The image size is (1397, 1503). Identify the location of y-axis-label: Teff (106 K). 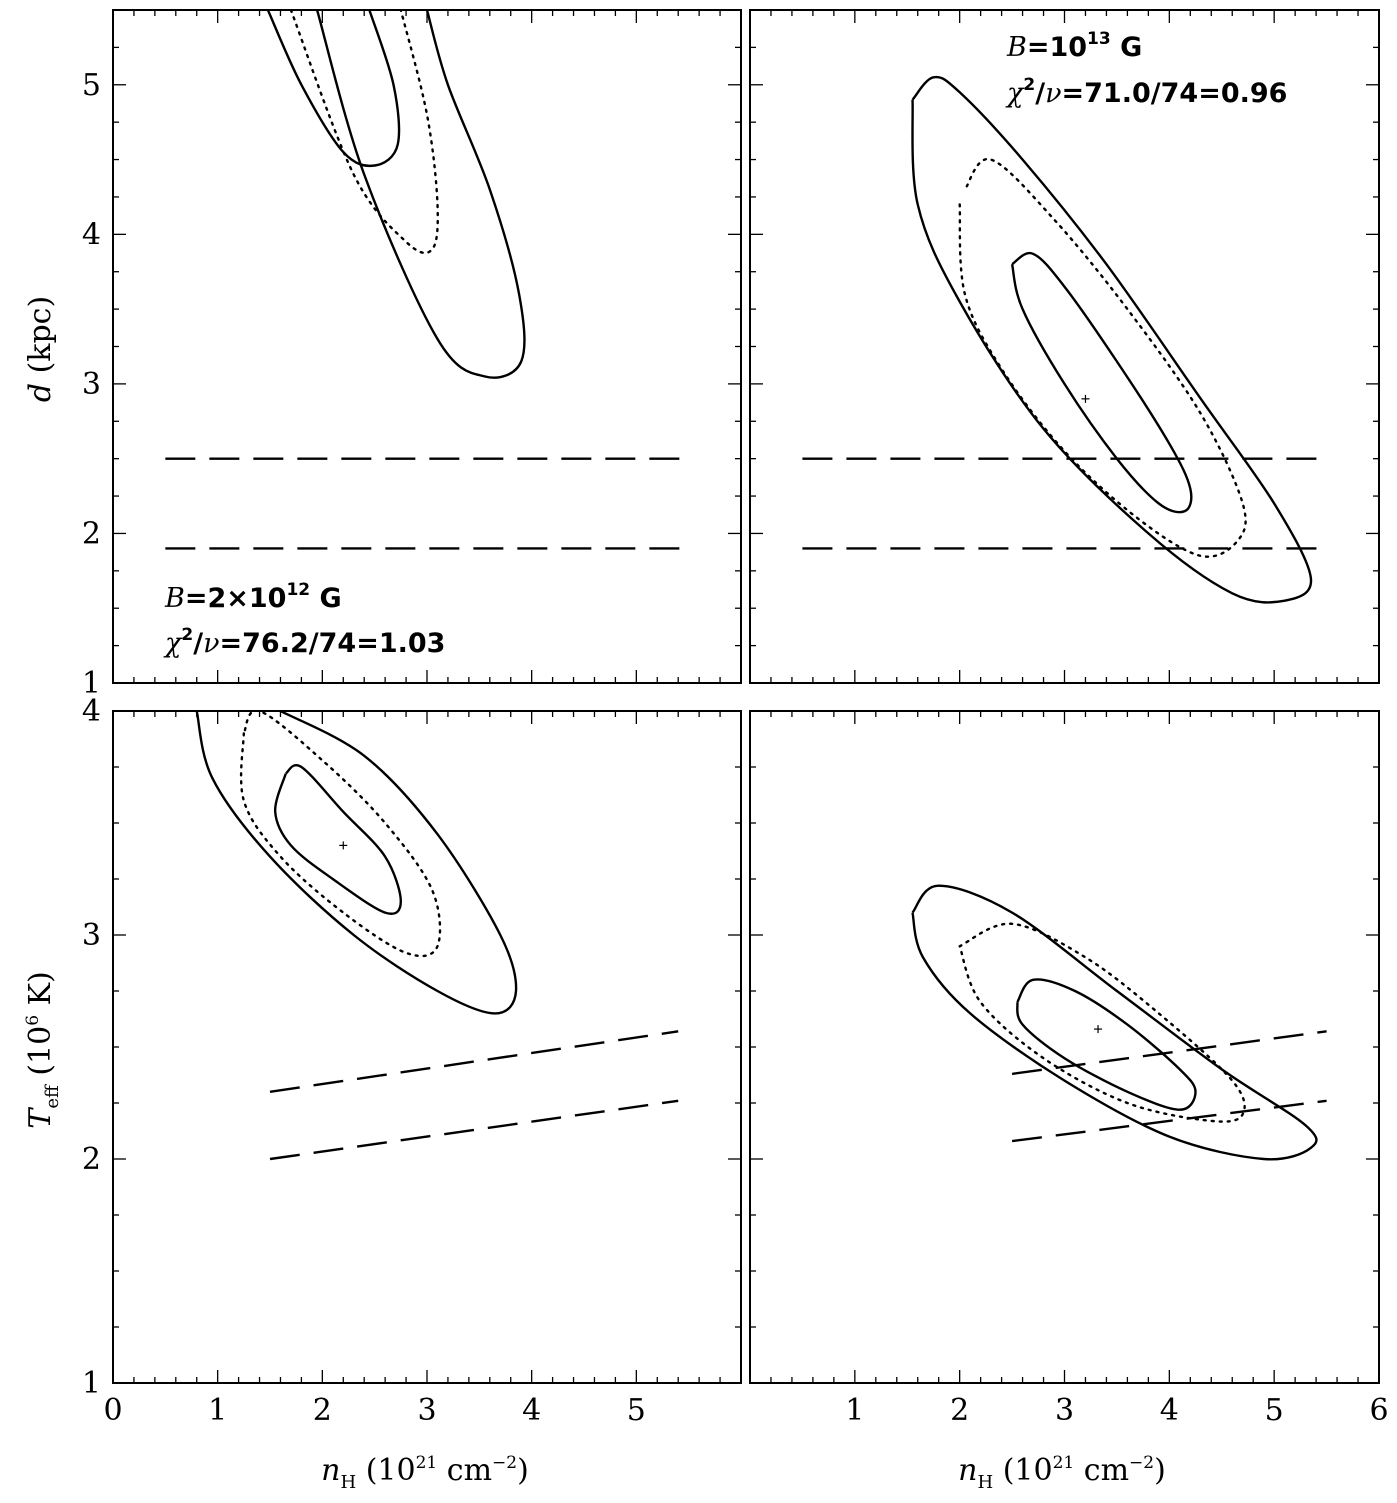
(43, 1049).